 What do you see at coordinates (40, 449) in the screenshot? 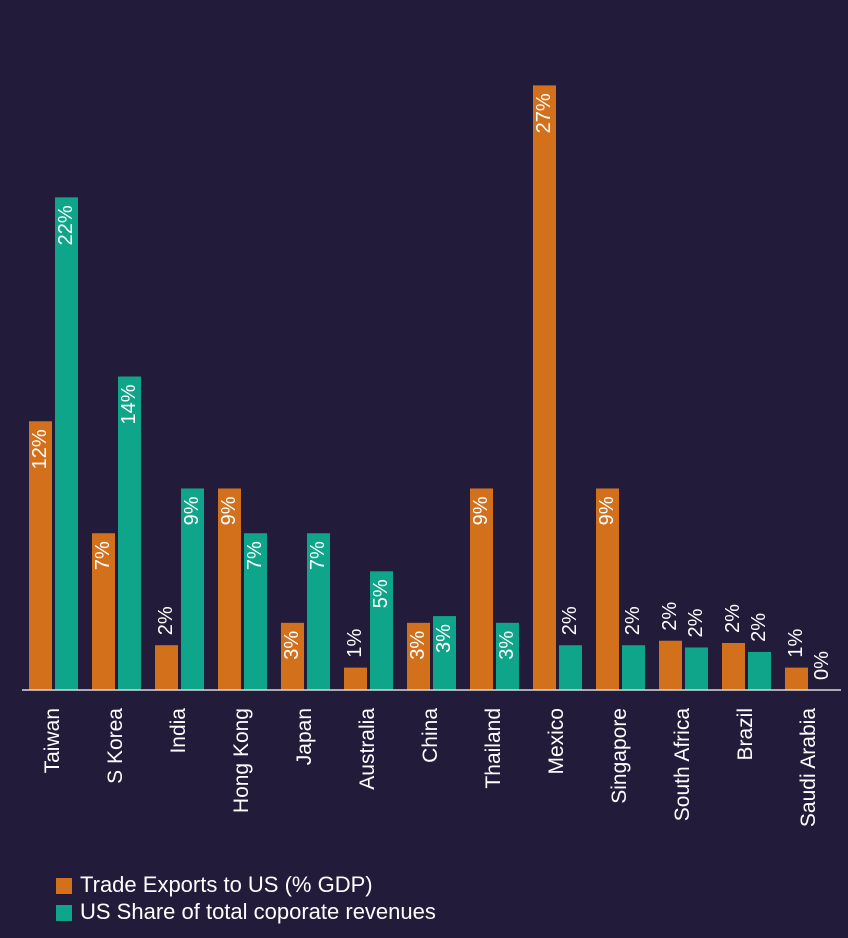
I see `data-label: 12%` at bounding box center [40, 449].